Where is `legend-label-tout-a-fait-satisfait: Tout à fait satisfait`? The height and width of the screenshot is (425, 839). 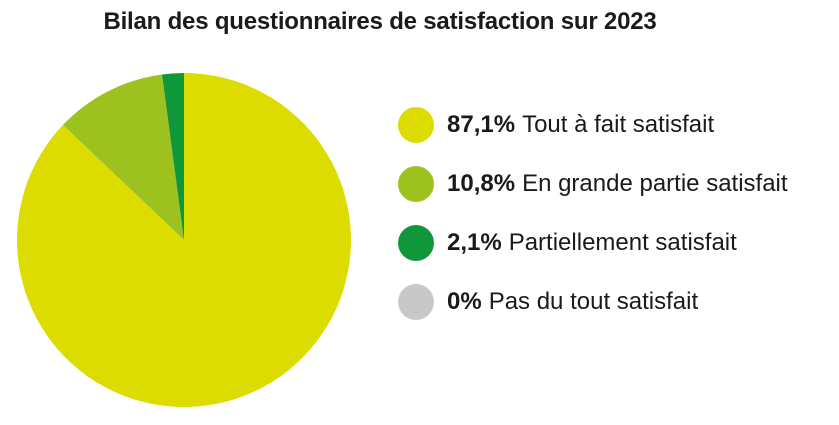
legend-label-tout-a-fait-satisfait: Tout à fait satisfait is located at coordinates (618, 124).